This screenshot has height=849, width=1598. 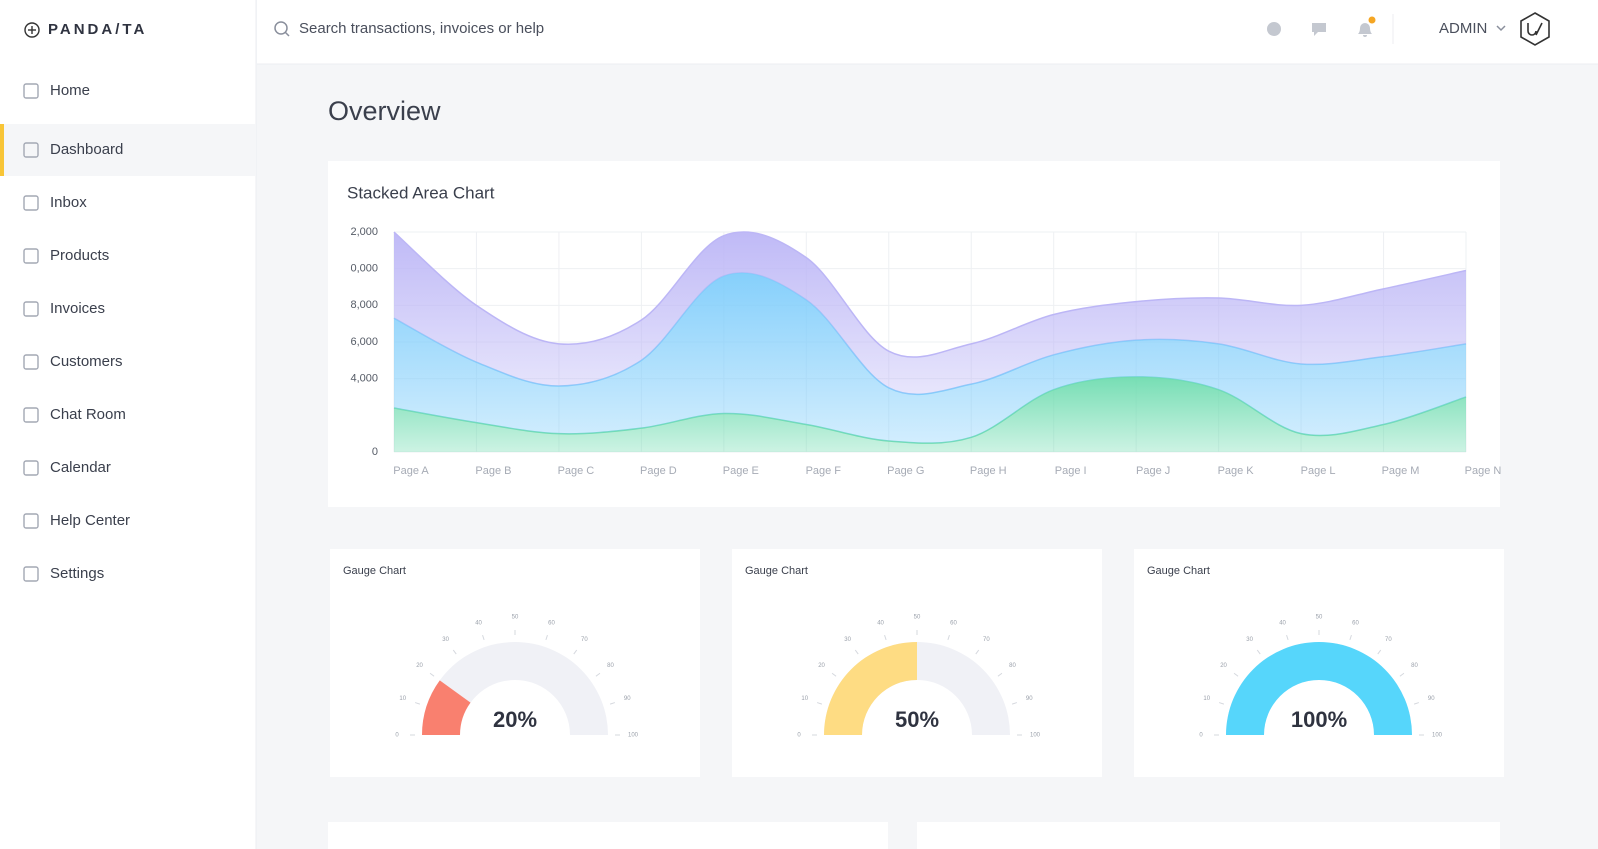 I want to click on globe-icon, so click(x=1274, y=29).